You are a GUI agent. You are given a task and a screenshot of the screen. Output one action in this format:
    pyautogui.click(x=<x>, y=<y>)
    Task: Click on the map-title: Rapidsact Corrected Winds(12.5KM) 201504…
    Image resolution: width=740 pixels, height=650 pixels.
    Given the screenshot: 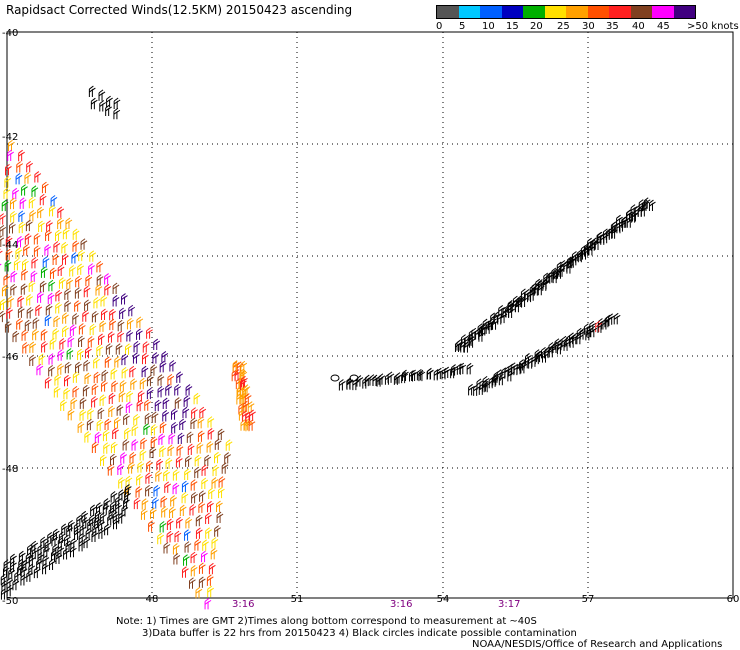 What is the action you would take?
    pyautogui.click(x=179, y=10)
    